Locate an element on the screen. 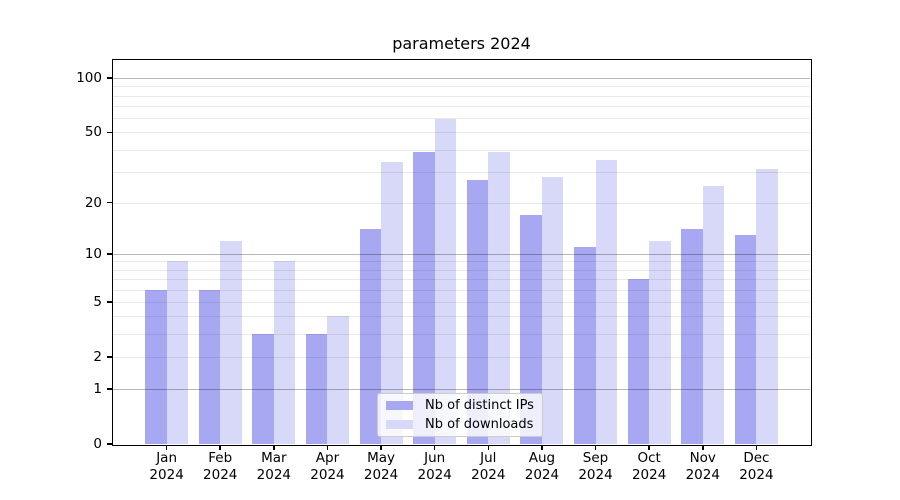 The width and height of the screenshot is (900, 500). x-tick-label-jan: Jan 2024 is located at coordinates (166, 466).